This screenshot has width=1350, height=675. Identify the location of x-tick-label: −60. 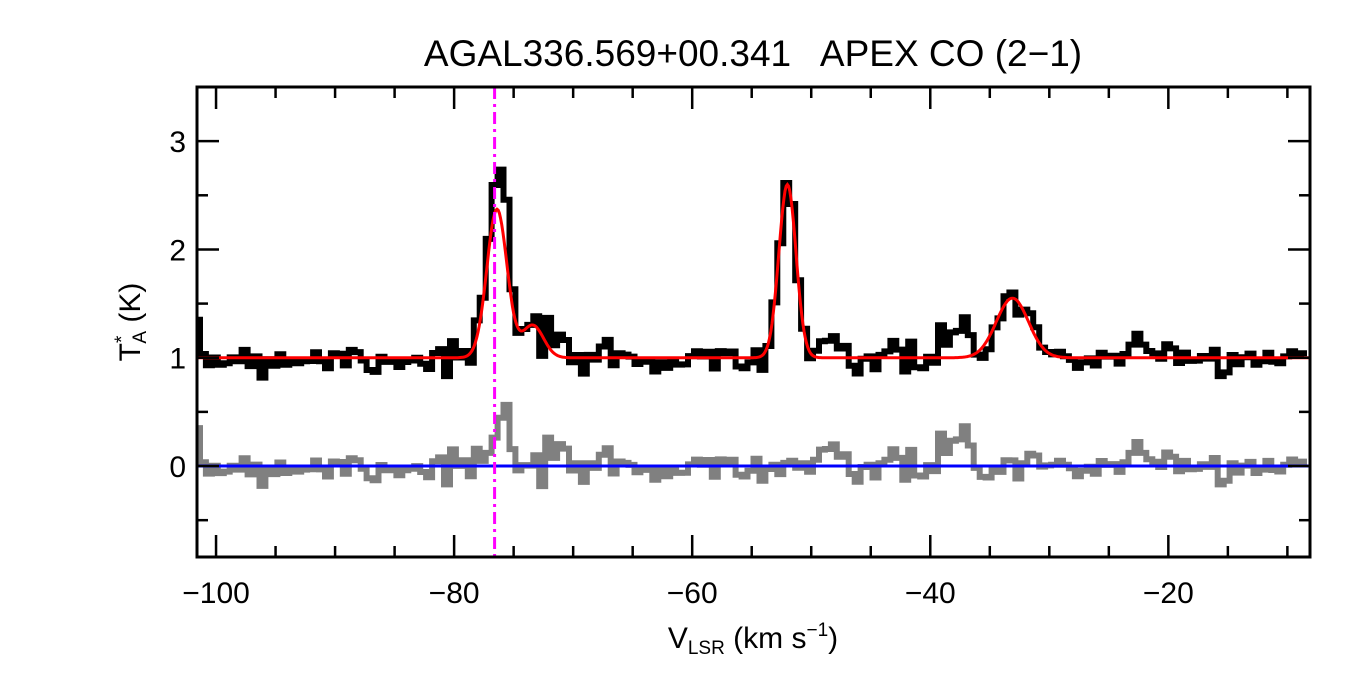
(692, 593).